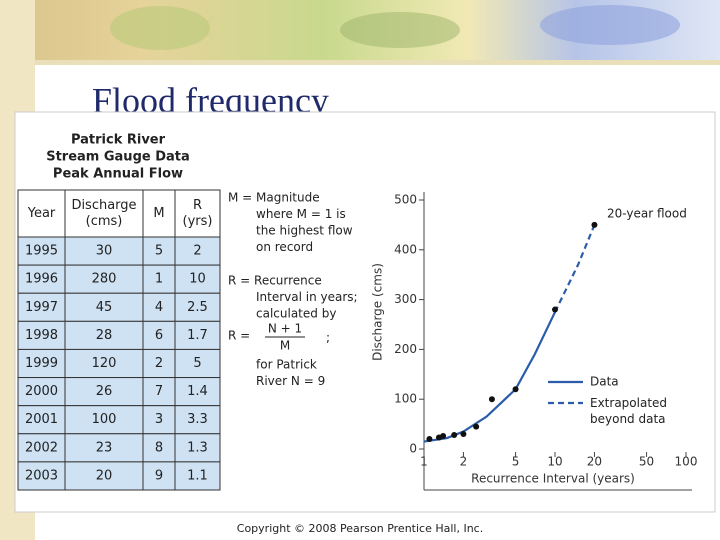  What do you see at coordinates (197, 447) in the screenshot?
I see `table-cell: 1.3` at bounding box center [197, 447].